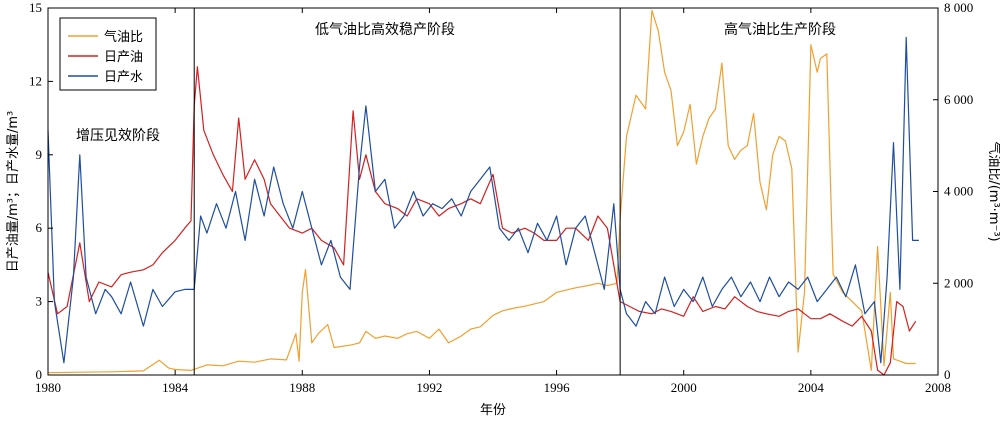  I want to click on x-tick-label: 2000, so click(684, 387).